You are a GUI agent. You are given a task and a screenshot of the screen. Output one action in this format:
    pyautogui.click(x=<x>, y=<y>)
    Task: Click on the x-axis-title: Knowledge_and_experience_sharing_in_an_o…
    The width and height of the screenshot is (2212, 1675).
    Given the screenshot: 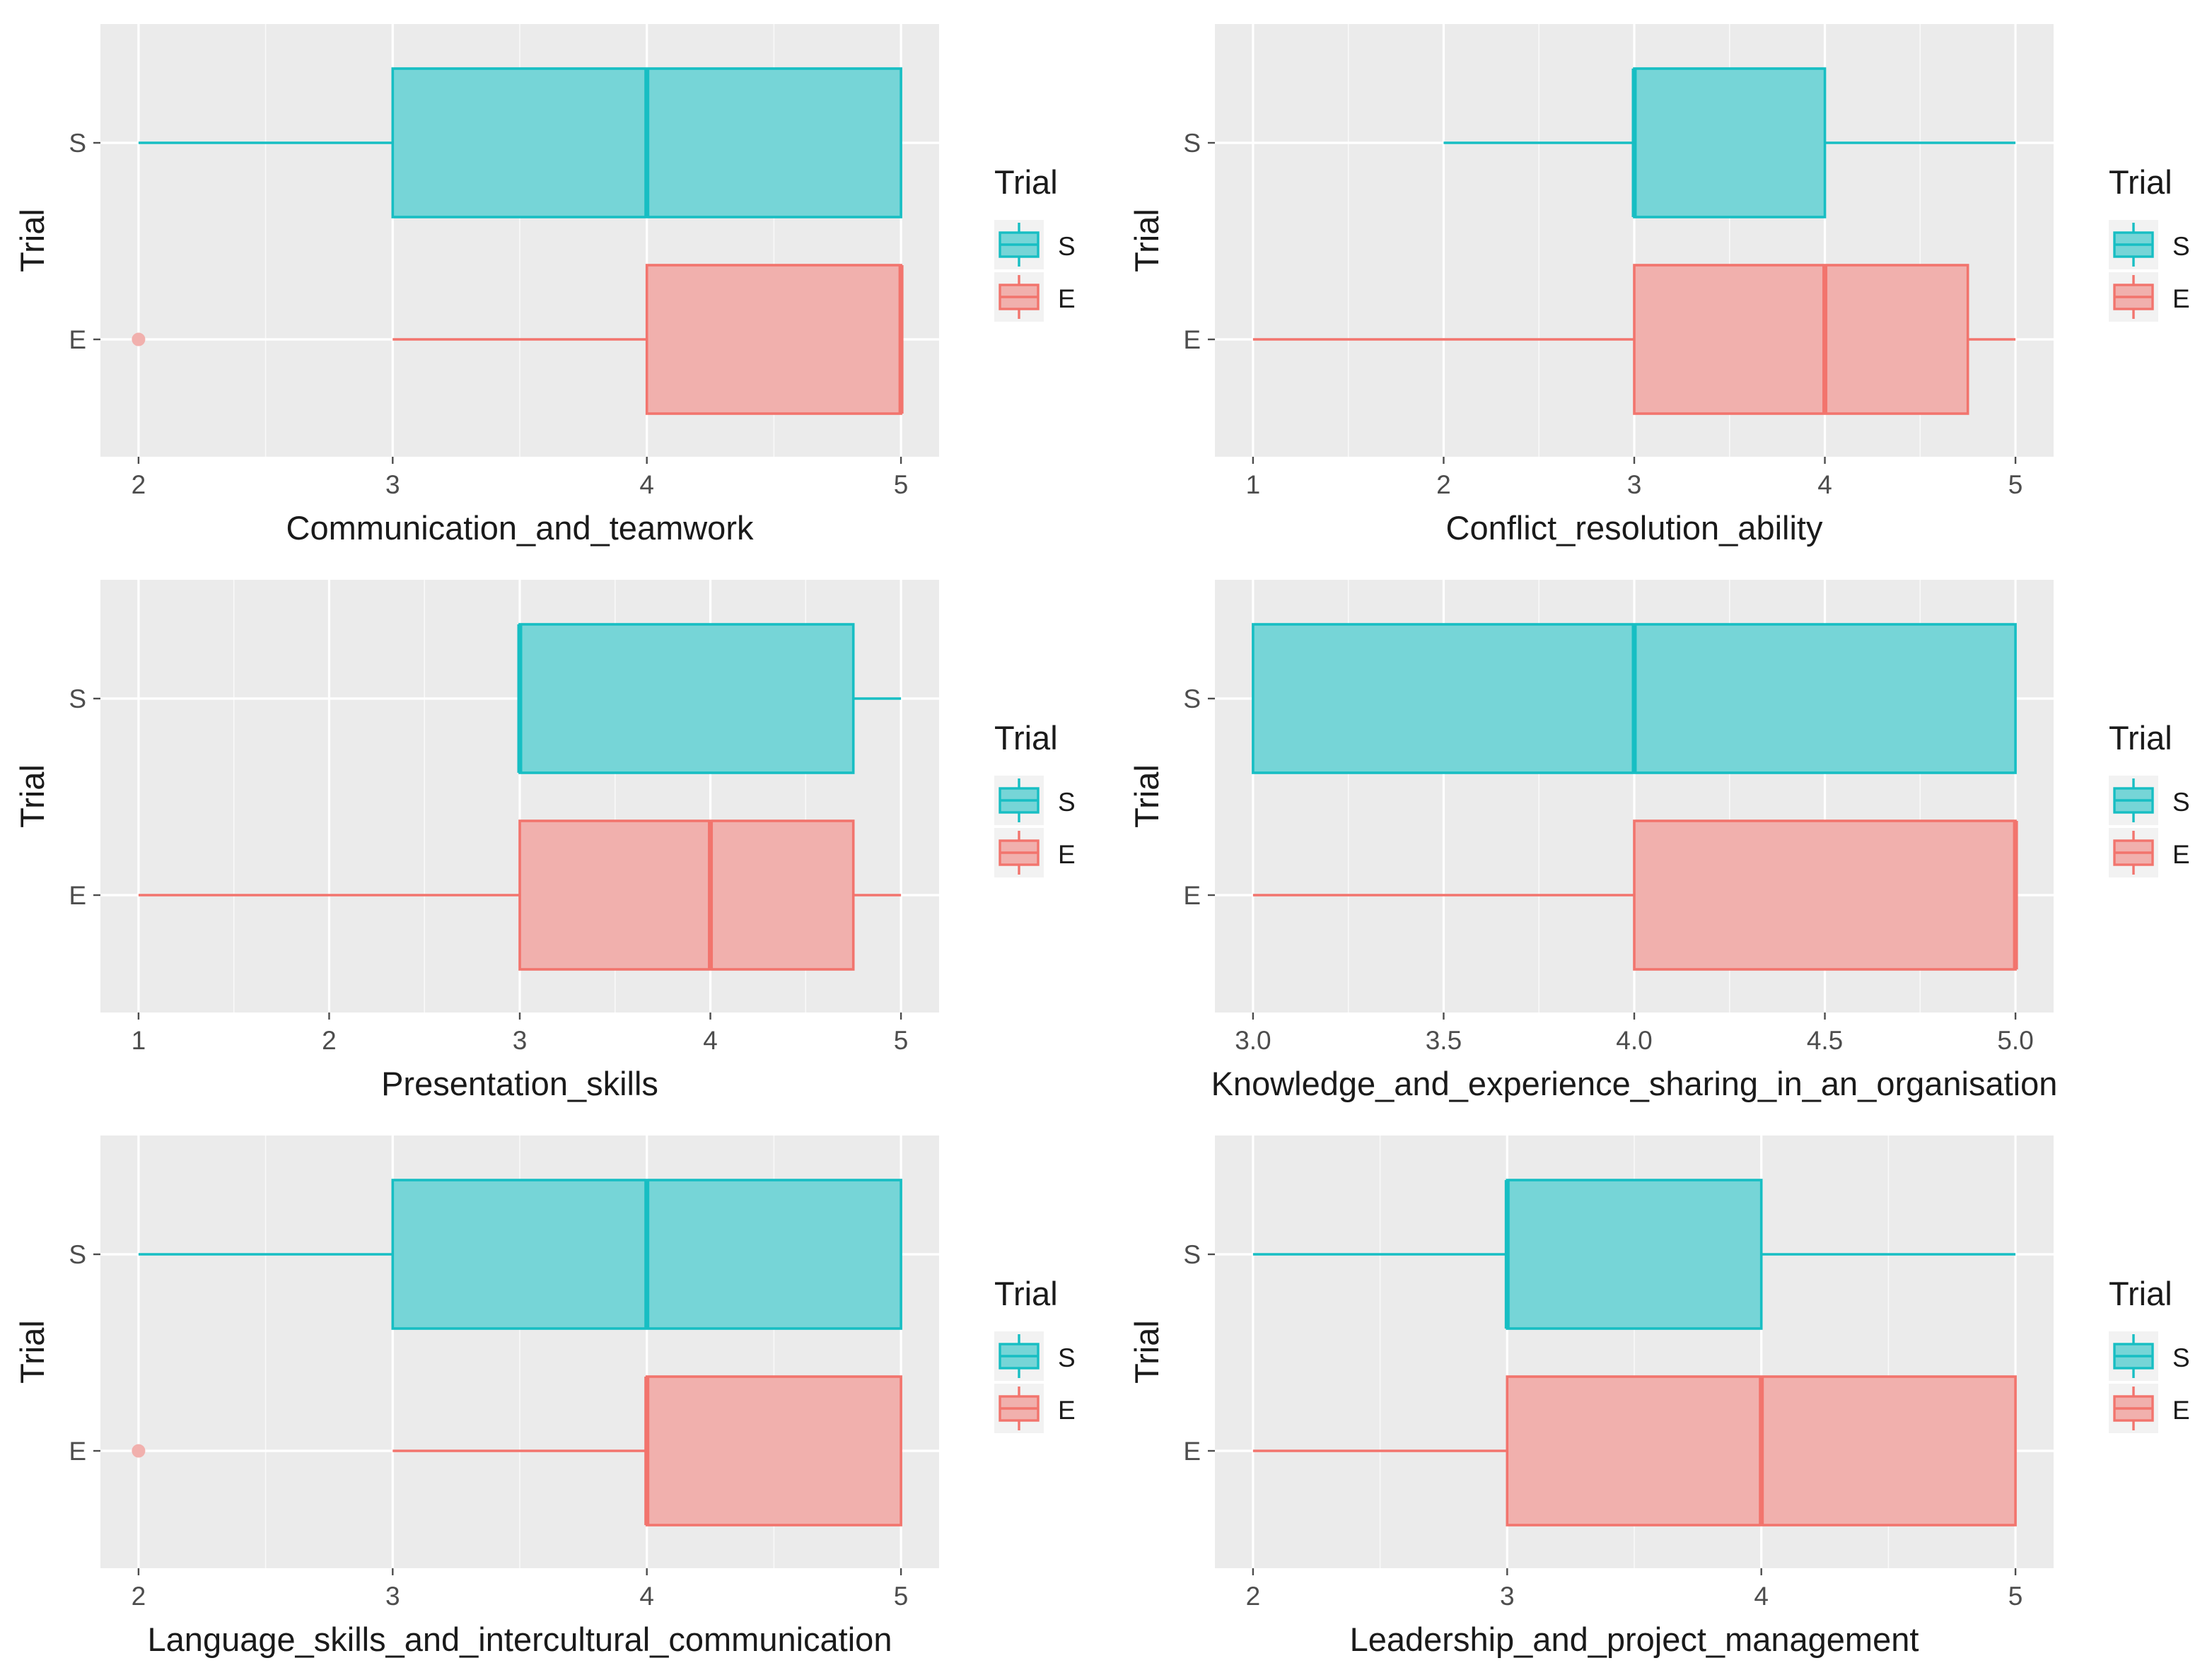 What is the action you would take?
    pyautogui.click(x=1634, y=1083)
    